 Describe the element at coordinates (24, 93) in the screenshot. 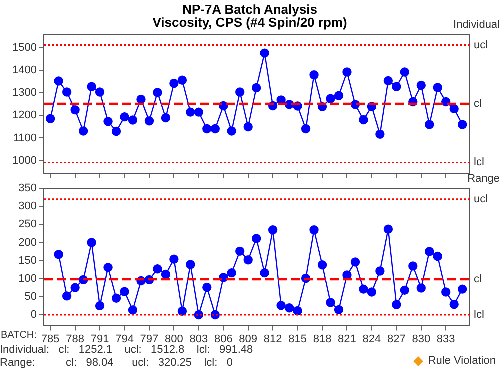

I see `y-tick-label: 1300` at that location.